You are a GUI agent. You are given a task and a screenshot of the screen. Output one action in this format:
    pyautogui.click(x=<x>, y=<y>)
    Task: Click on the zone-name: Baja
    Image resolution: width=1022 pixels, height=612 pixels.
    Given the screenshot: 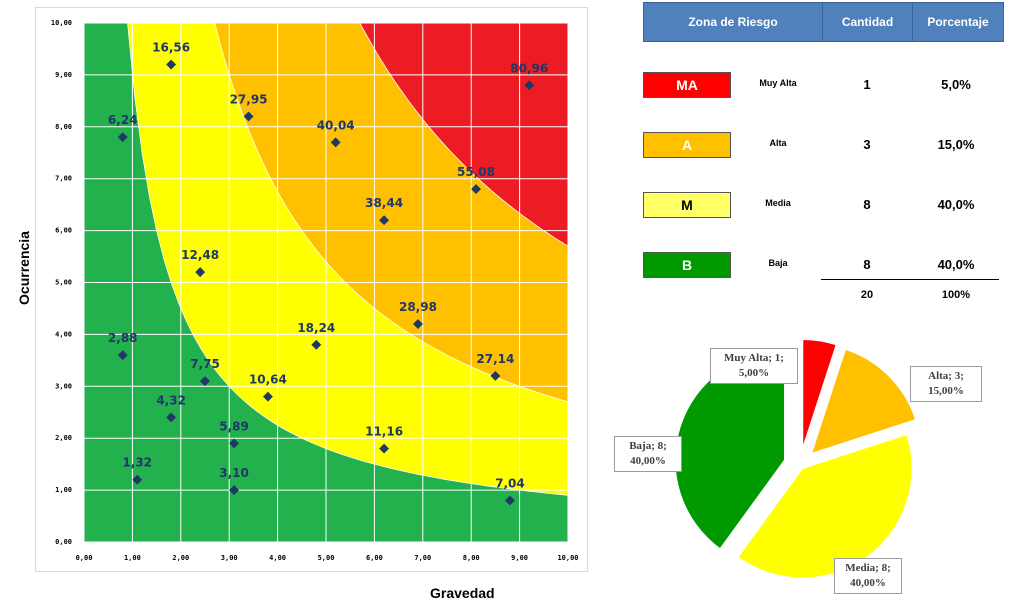 What is the action you would take?
    pyautogui.click(x=778, y=263)
    